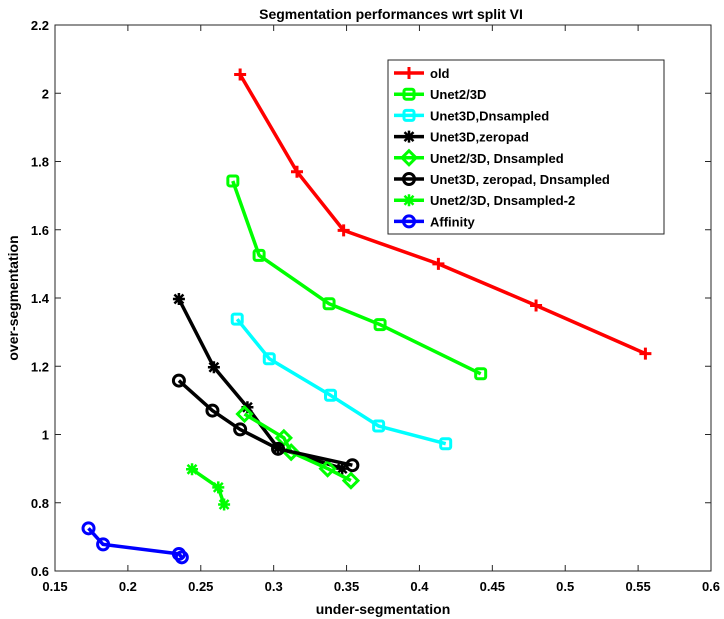 The height and width of the screenshot is (619, 724). Describe the element at coordinates (479, 137) in the screenshot. I see `legend-label: Unet3D,zeropad` at that location.